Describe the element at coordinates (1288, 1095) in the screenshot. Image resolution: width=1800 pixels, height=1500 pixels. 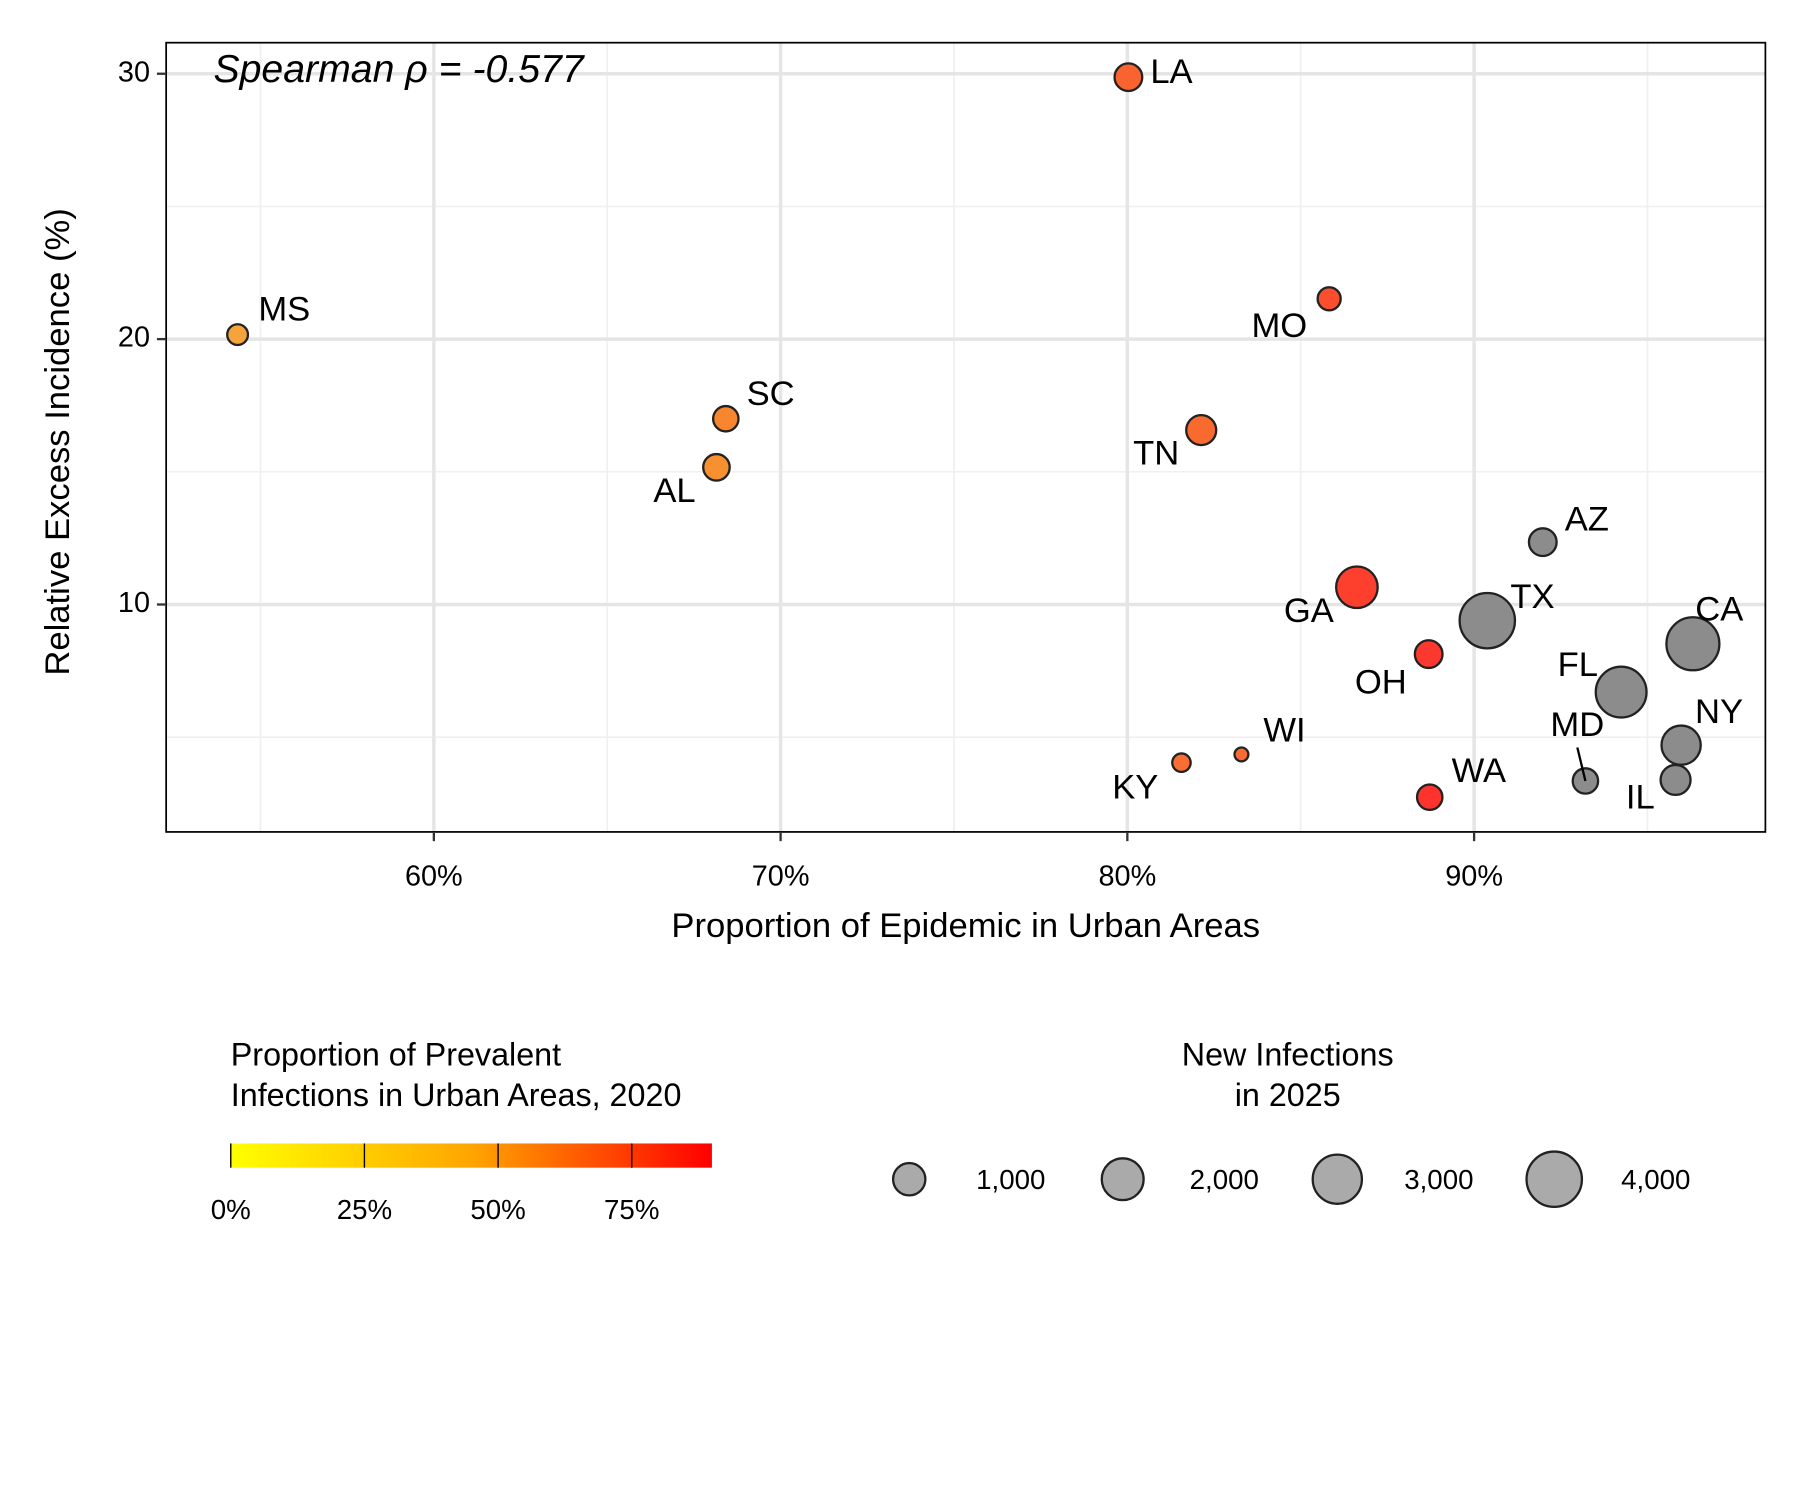
I see `legend-title: in 2025` at that location.